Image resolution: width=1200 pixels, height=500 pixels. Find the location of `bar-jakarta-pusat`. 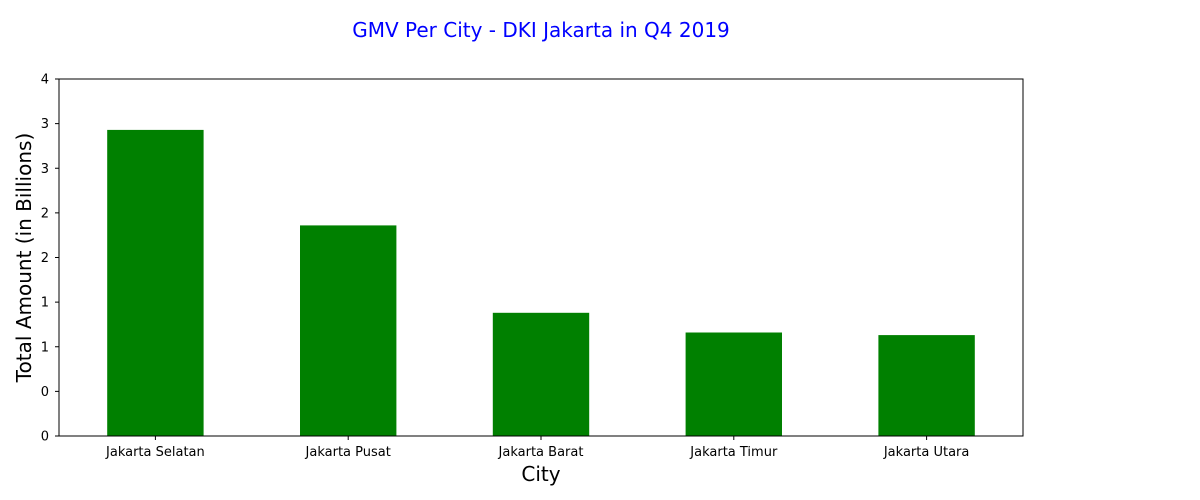

bar-jakarta-pusat is located at coordinates (348, 330).